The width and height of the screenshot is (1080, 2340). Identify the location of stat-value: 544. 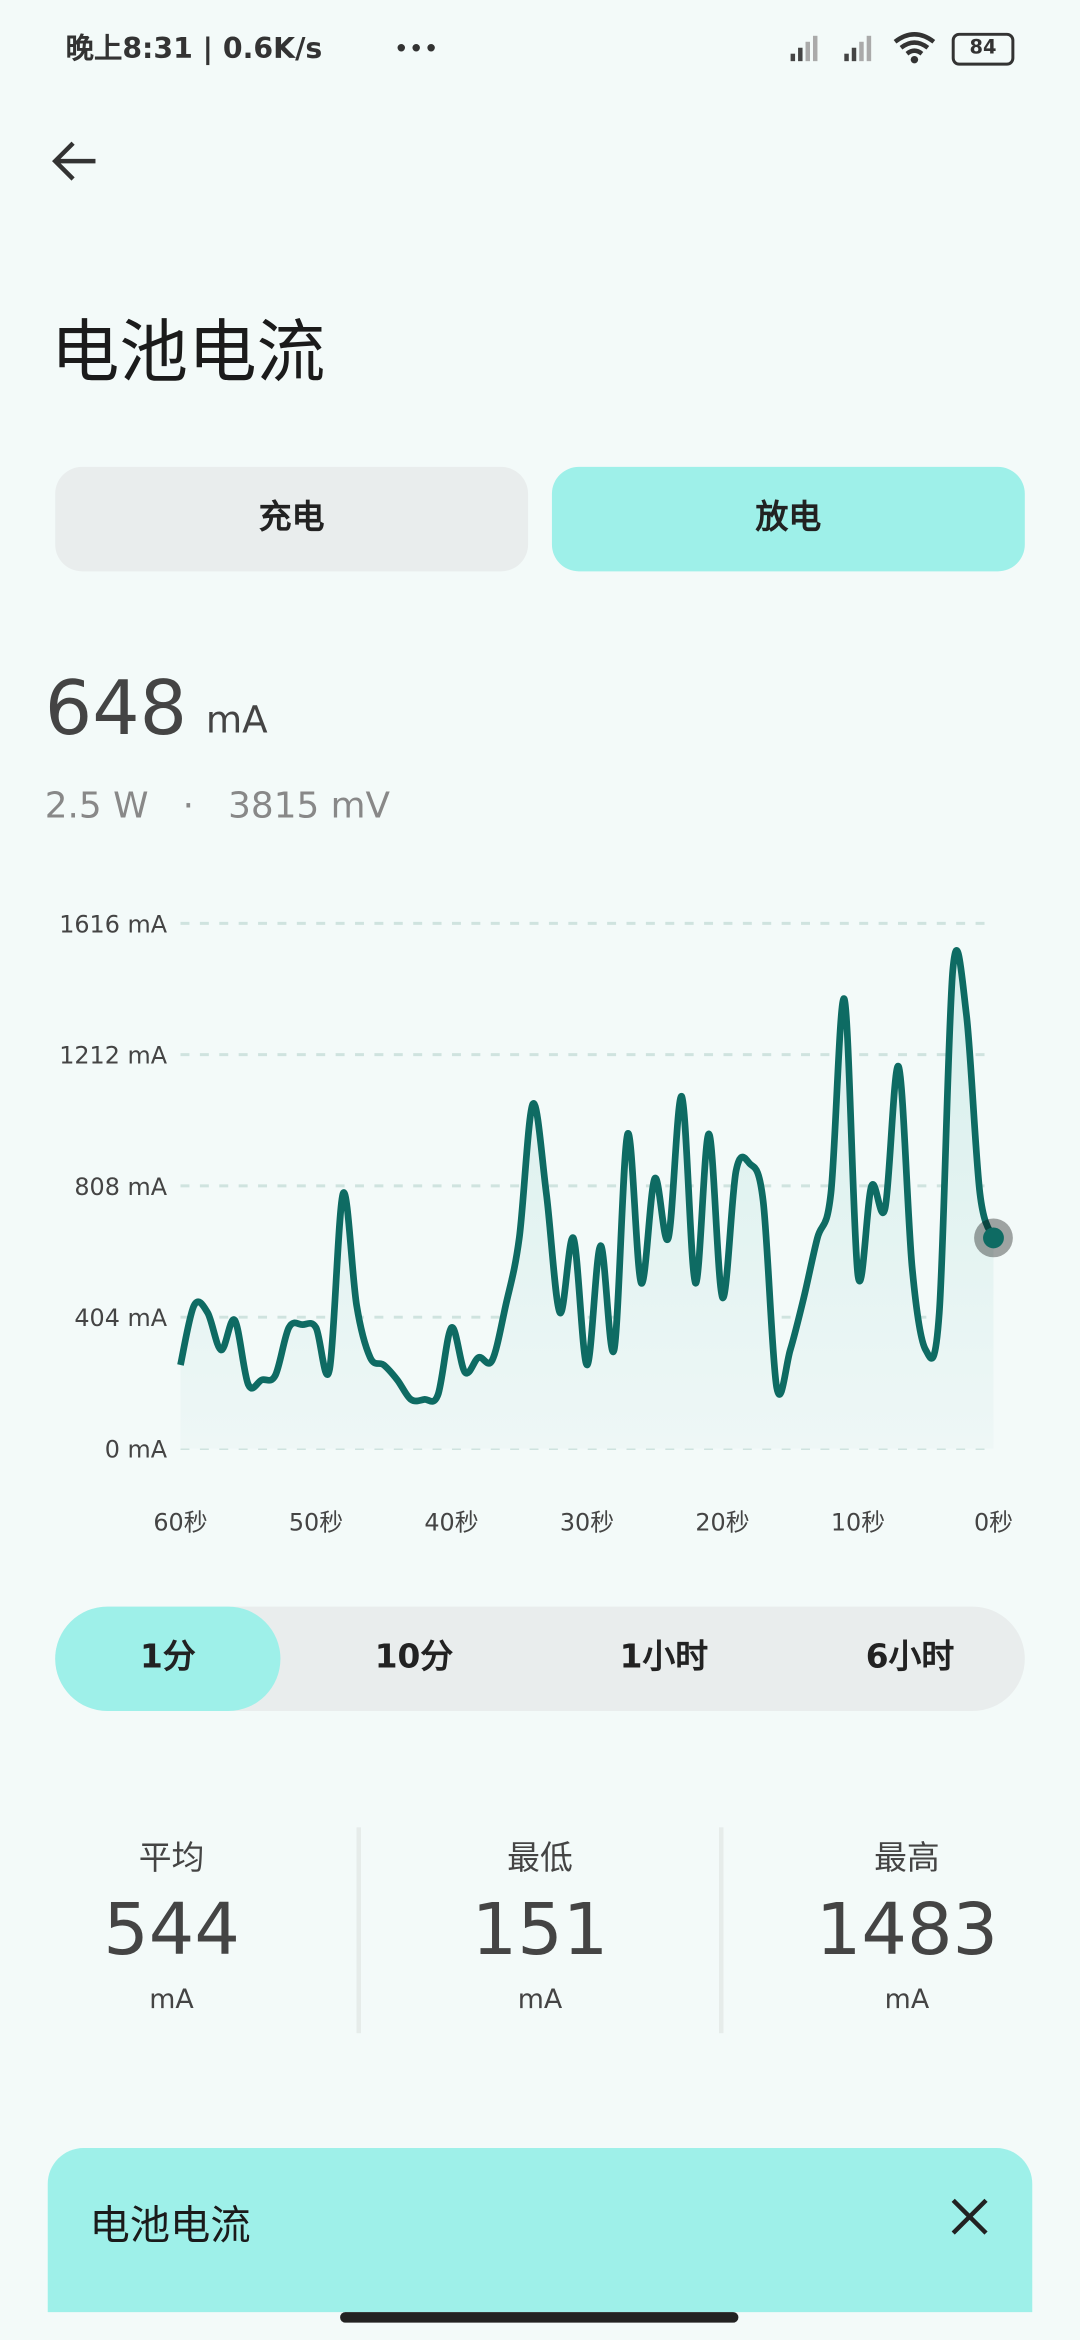
(171, 1930).